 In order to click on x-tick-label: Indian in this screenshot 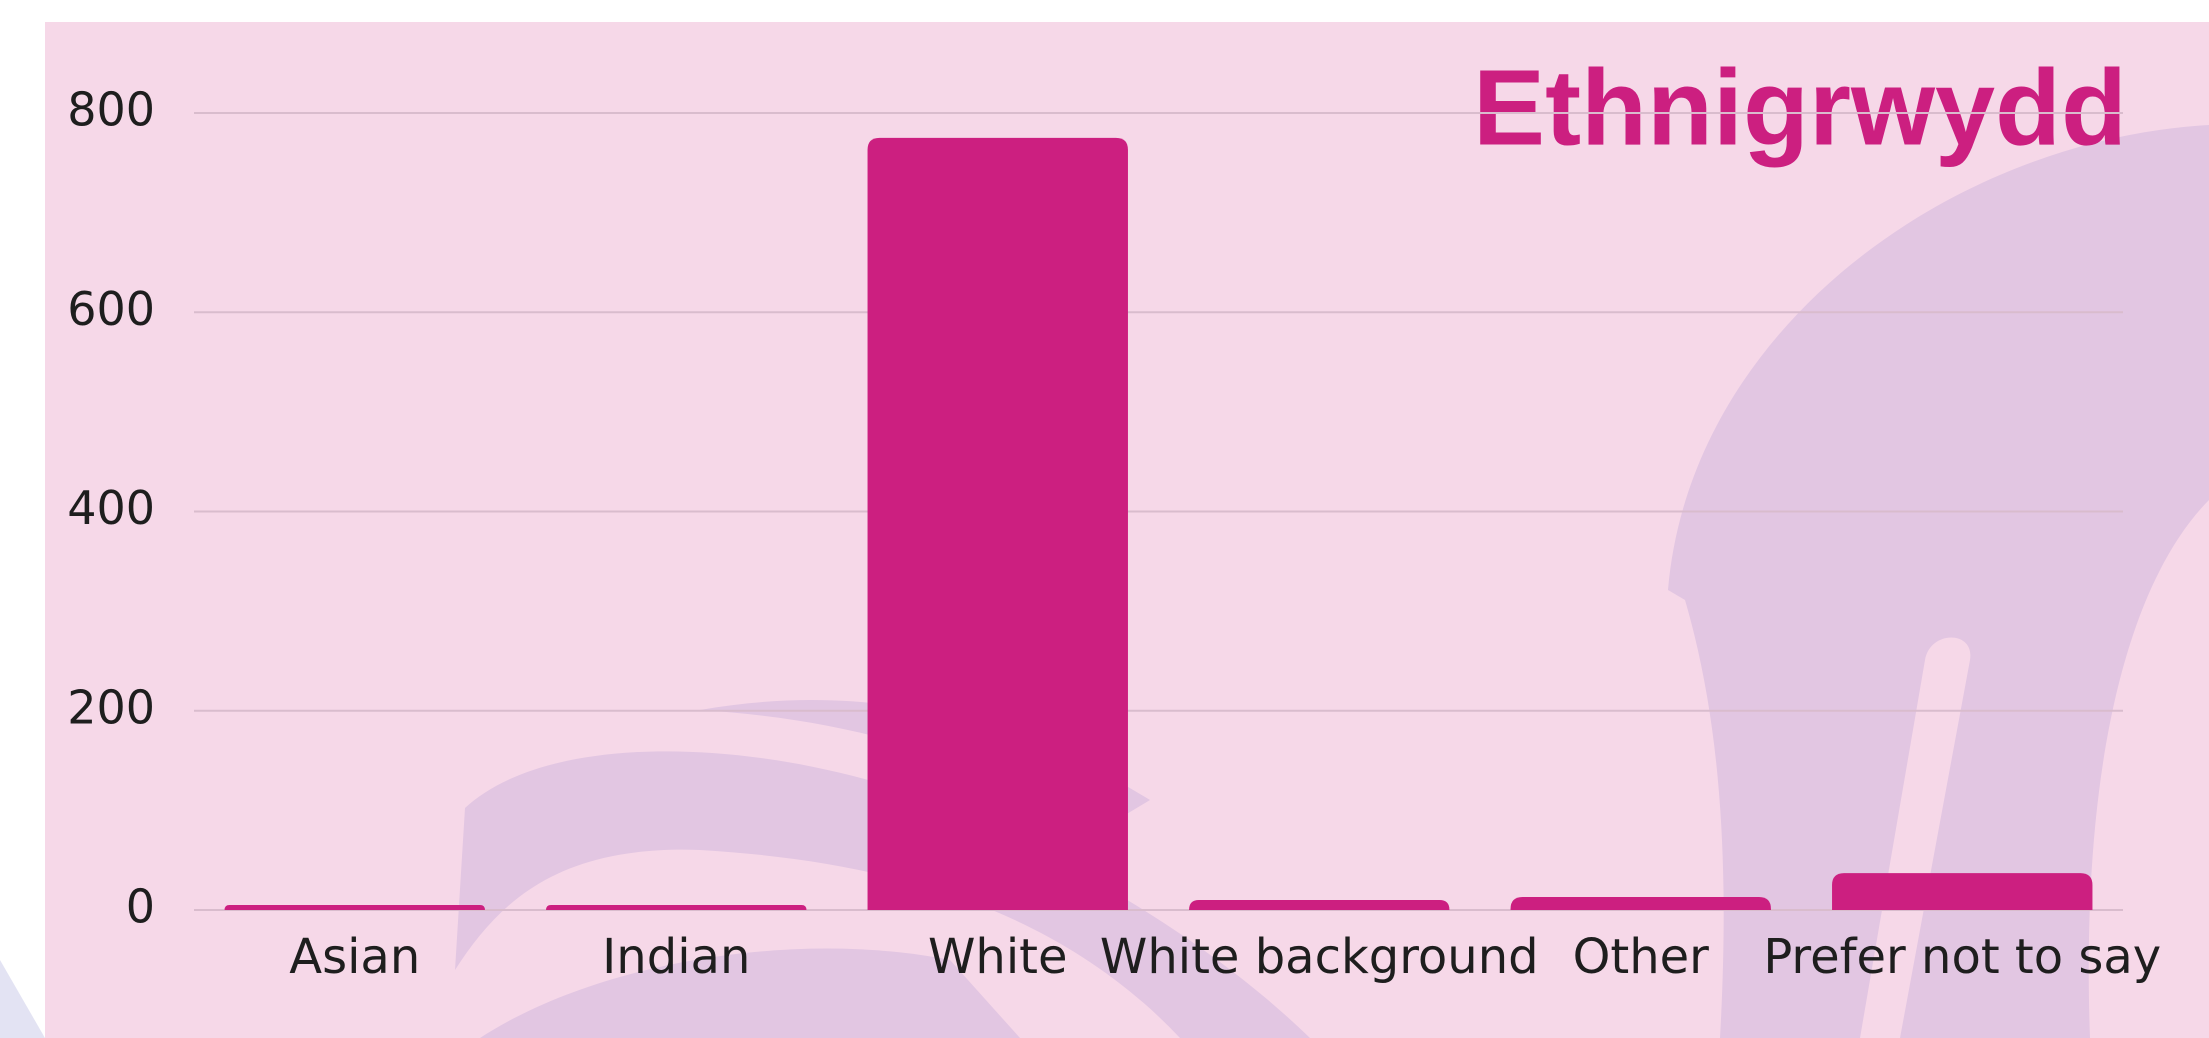, I will do `click(676, 957)`.